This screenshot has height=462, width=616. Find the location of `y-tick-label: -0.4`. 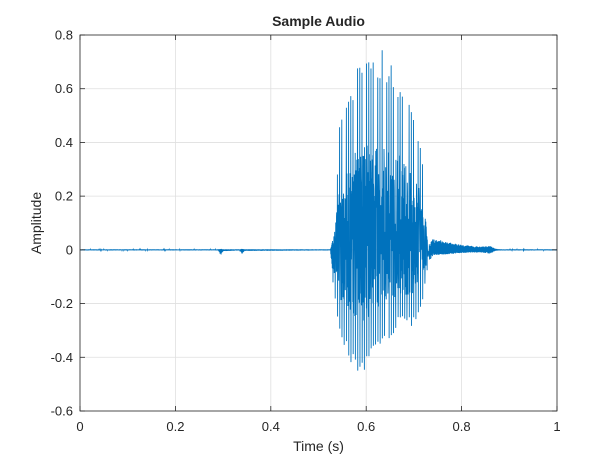

y-tick-label: -0.4 is located at coordinates (62, 357).